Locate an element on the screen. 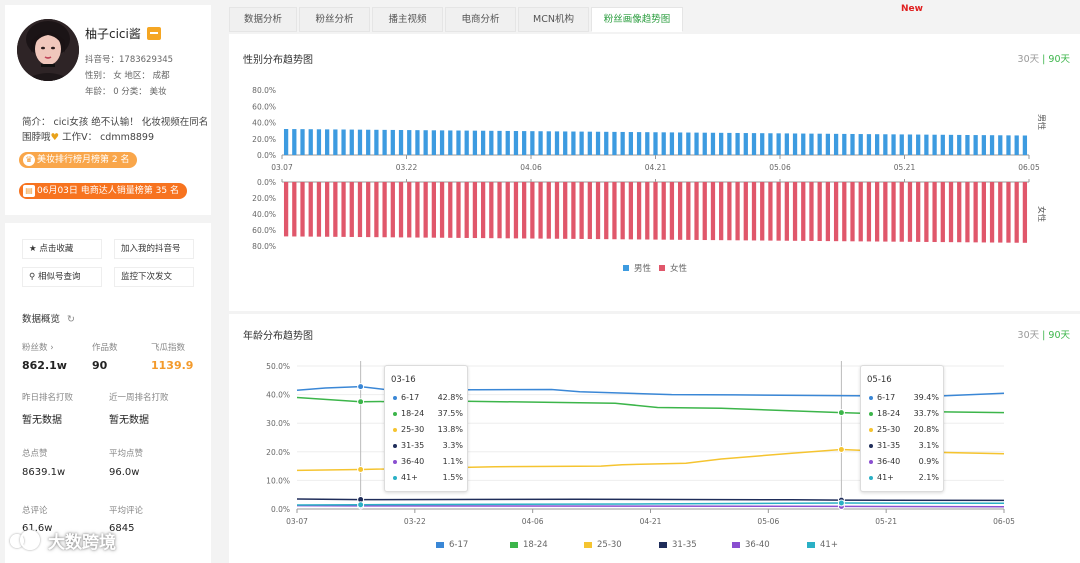 The height and width of the screenshot is (563, 1080). watermark-logo-icon is located at coordinates (27, 540).